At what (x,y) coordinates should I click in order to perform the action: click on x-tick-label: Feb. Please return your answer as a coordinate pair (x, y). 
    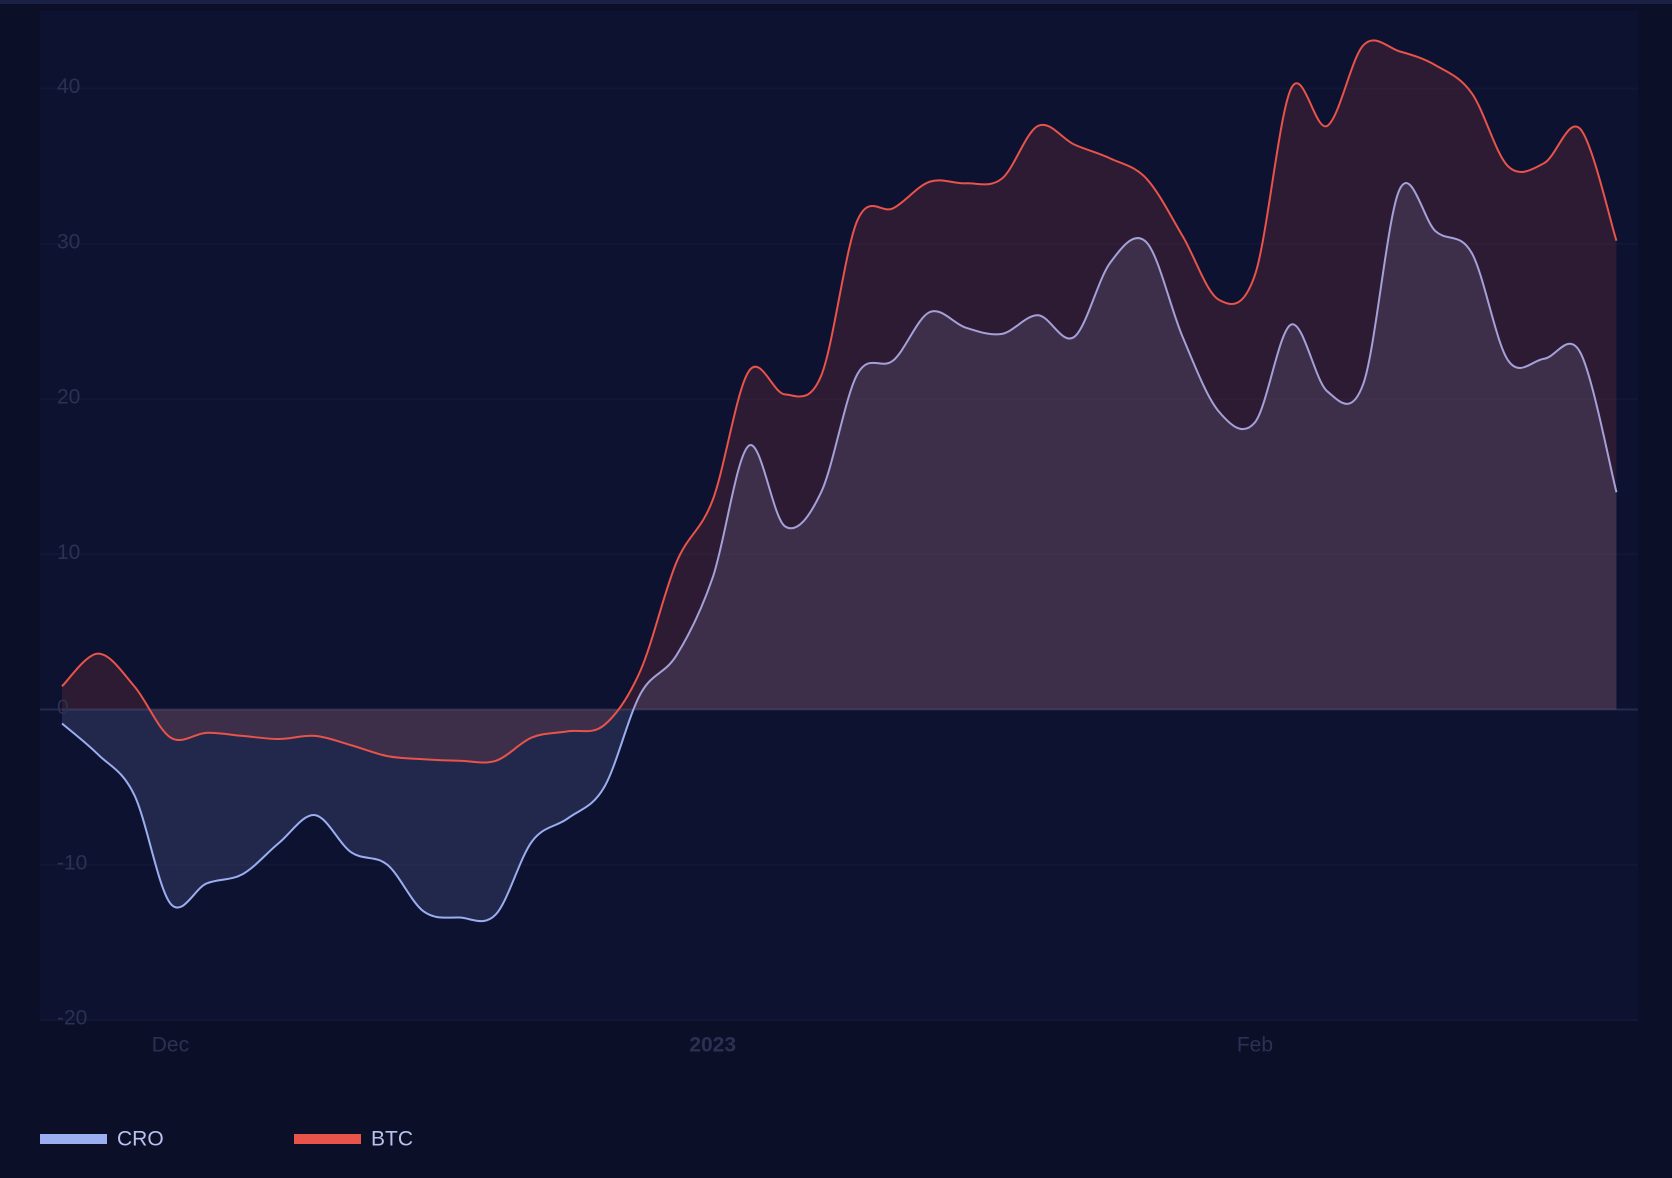
    Looking at the image, I should click on (1255, 1045).